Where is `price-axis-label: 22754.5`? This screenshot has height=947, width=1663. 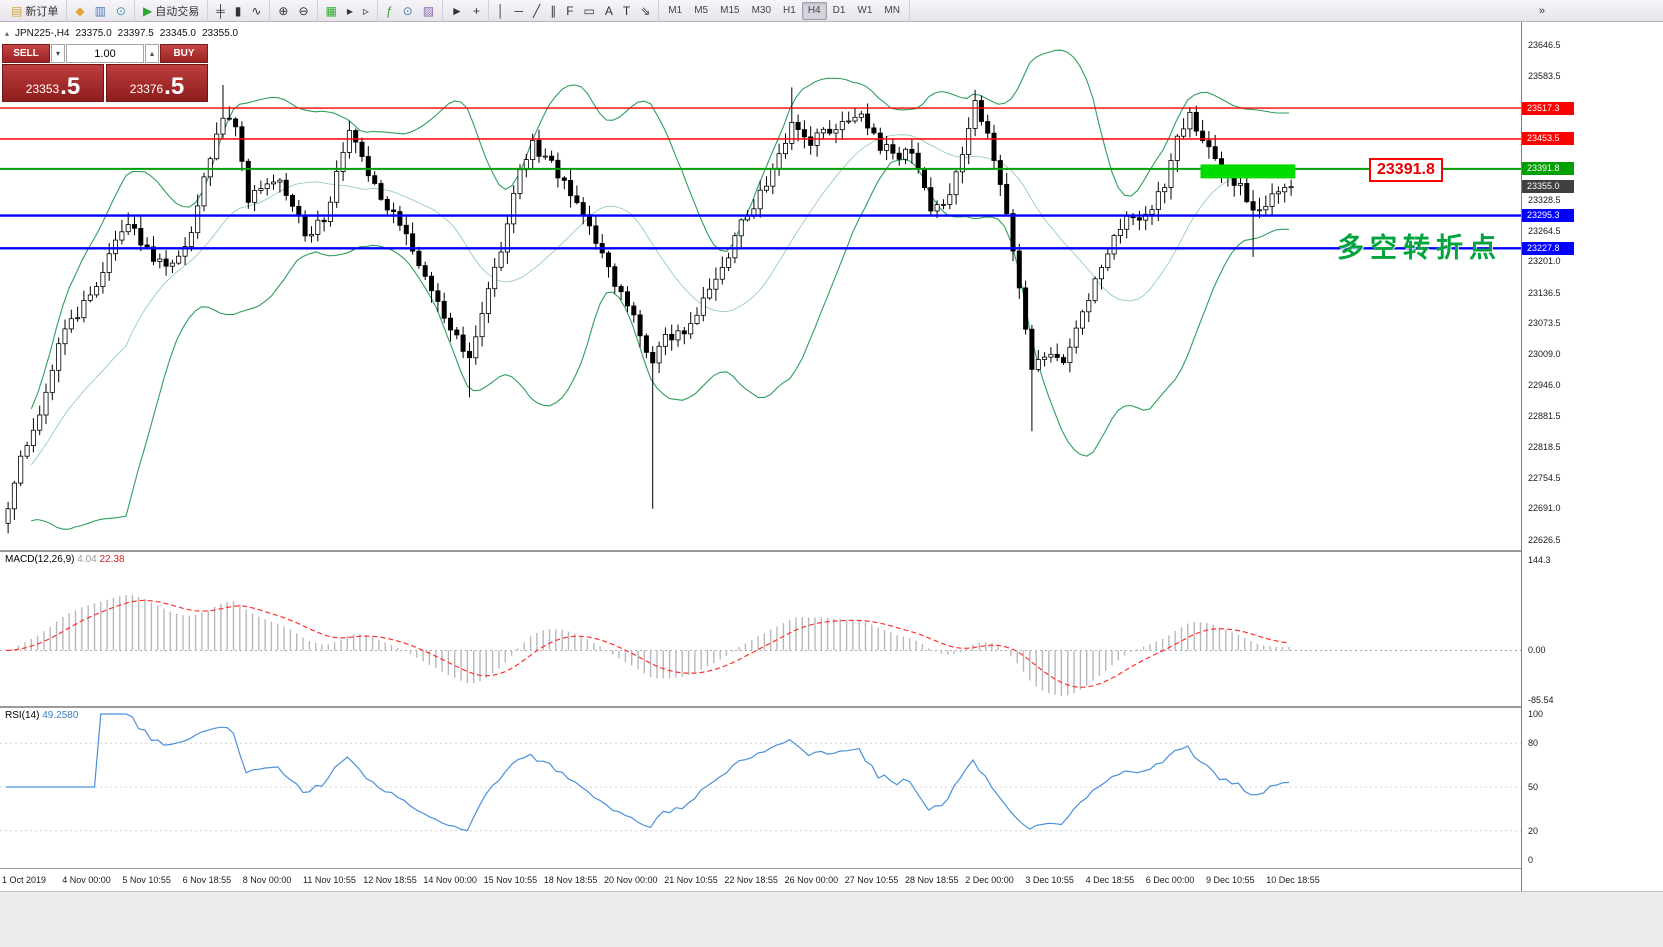
price-axis-label: 22754.5 is located at coordinates (1544, 477).